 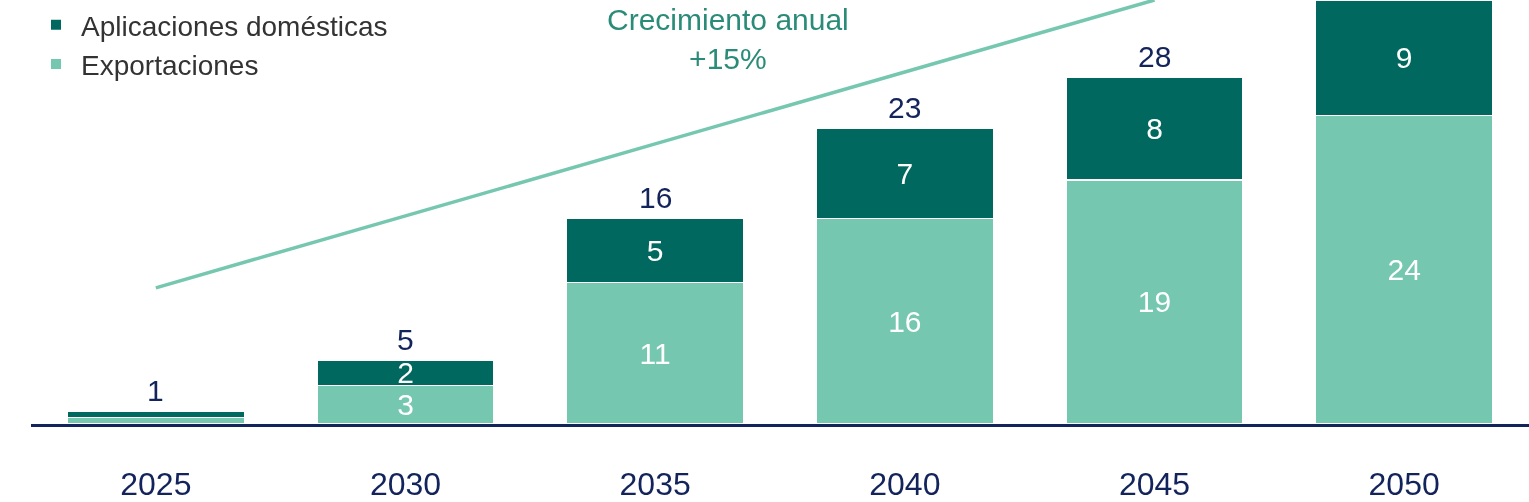 I want to click on x-tick-label: 2040, so click(x=905, y=484).